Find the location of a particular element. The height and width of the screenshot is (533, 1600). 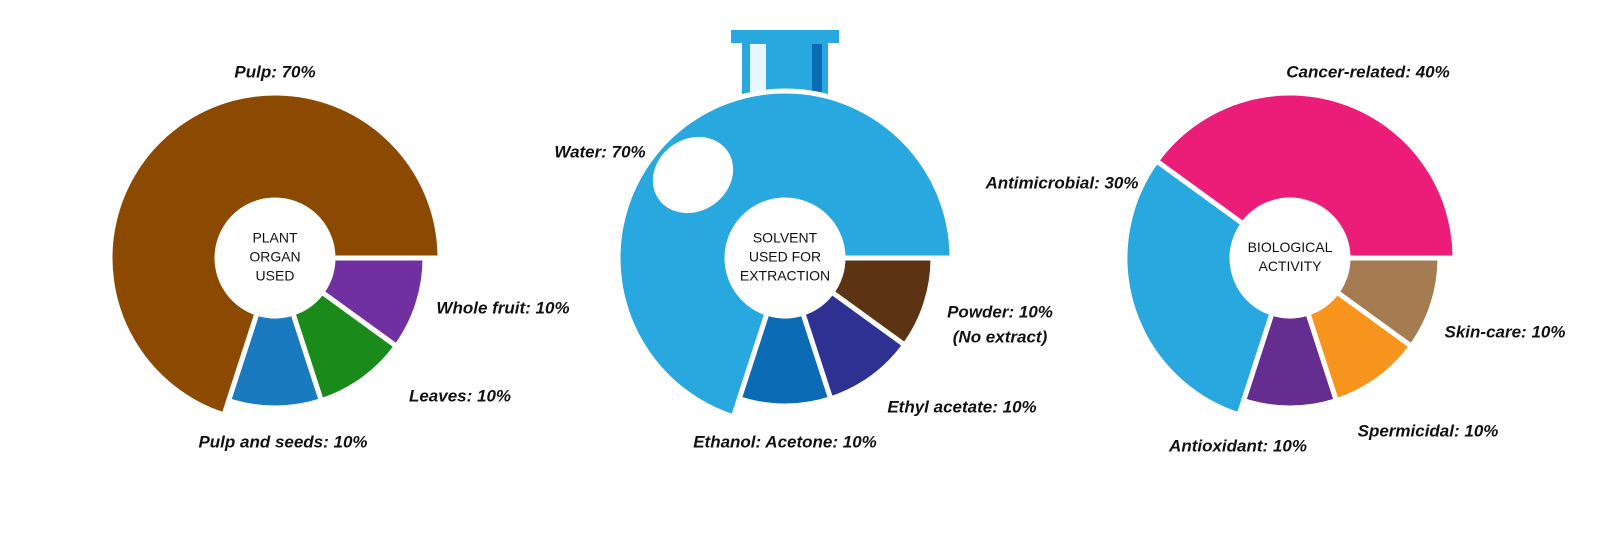

slice-label: Pulp: 70% is located at coordinates (274, 71).